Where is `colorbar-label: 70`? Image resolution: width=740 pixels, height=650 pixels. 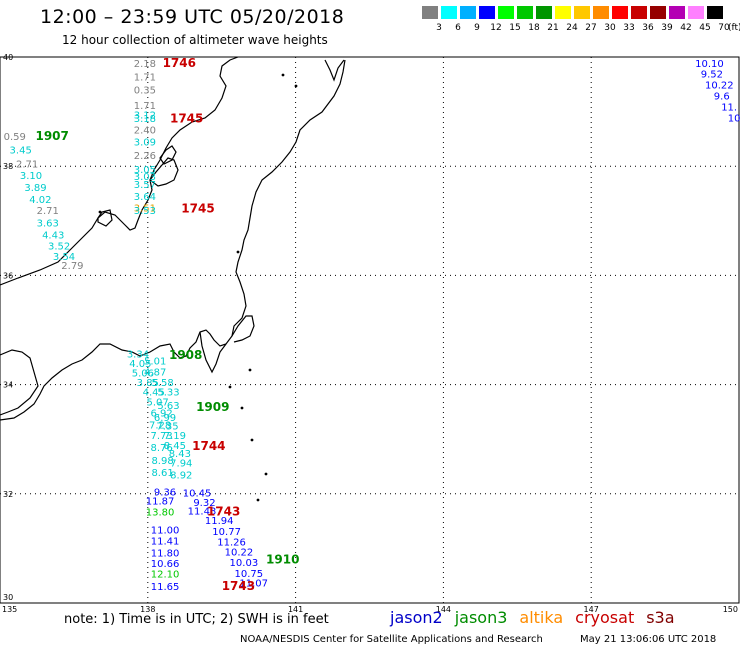
colorbar-label: 70 is located at coordinates (724, 28).